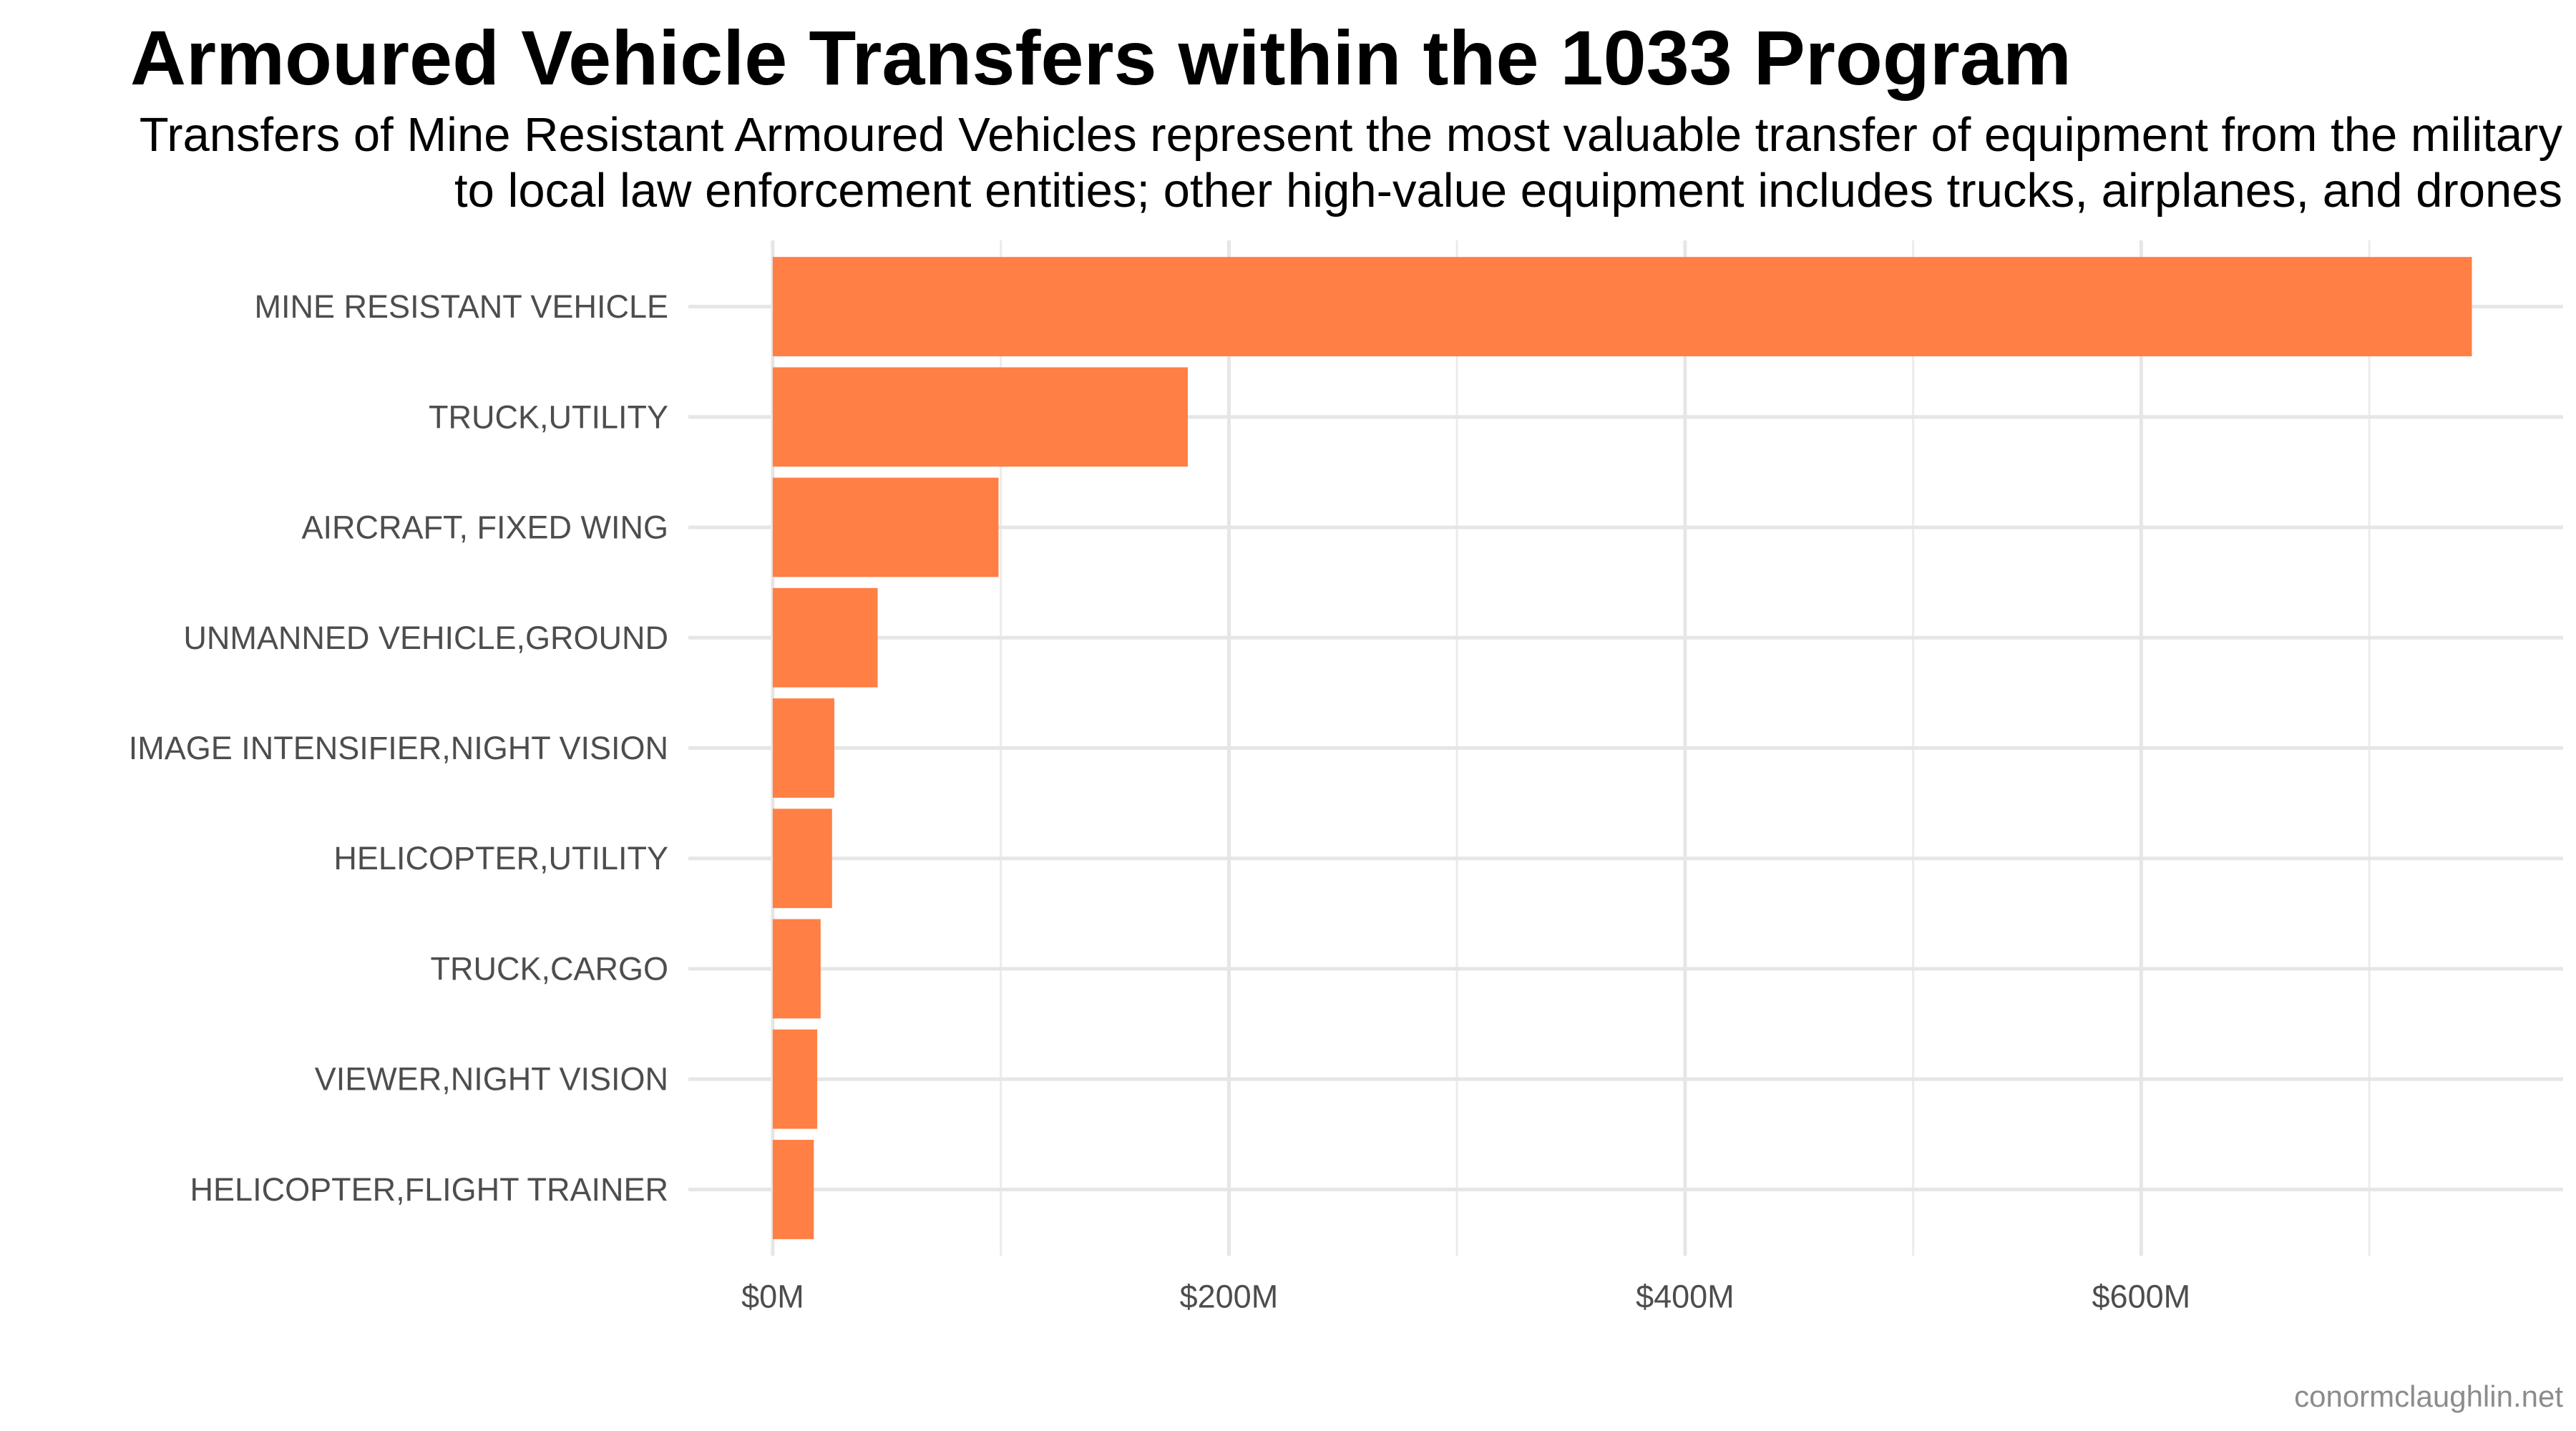  What do you see at coordinates (491, 1079) in the screenshot?
I see `category-label: VIEWER,NIGHT VISION` at bounding box center [491, 1079].